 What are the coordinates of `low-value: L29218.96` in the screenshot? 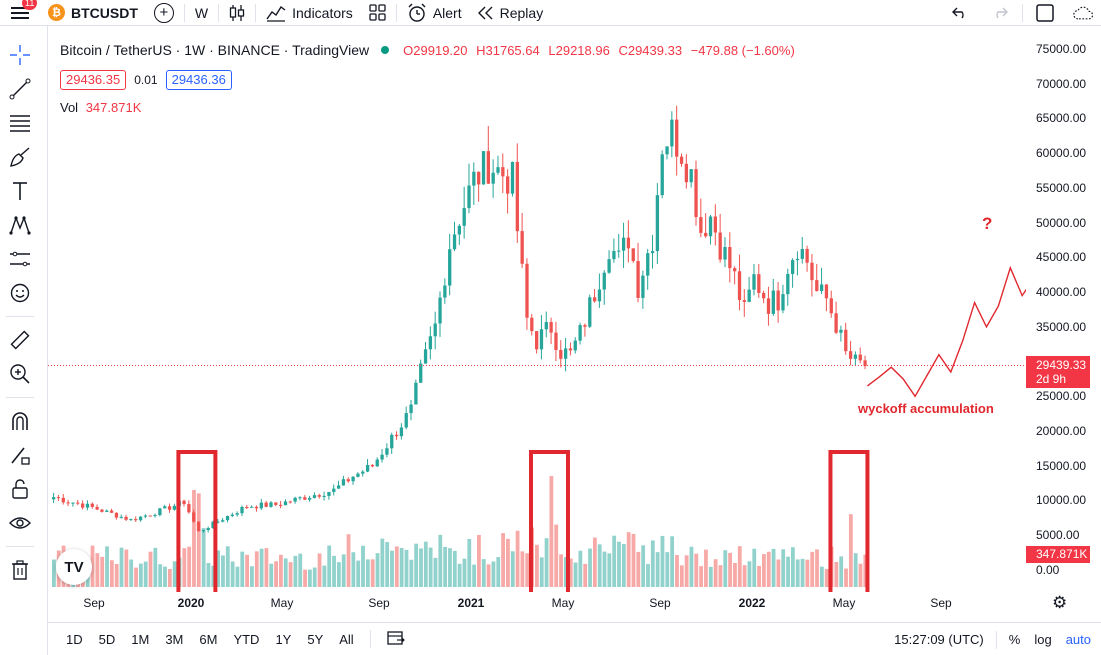 It's located at (579, 50).